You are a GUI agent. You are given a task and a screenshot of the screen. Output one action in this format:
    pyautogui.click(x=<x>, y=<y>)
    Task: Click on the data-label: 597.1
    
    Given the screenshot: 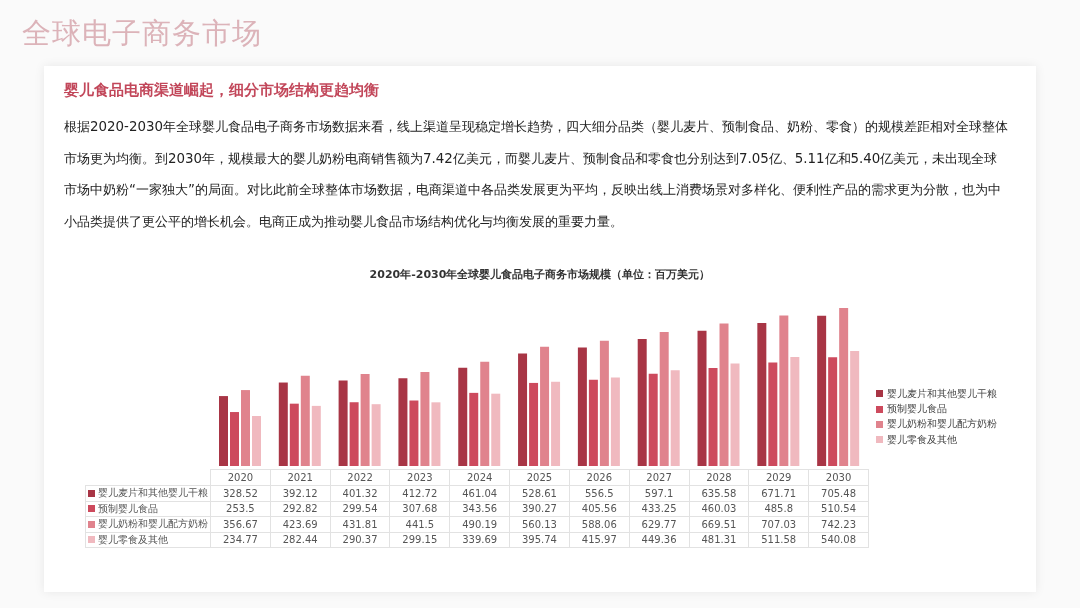 What is the action you would take?
    pyautogui.click(x=659, y=493)
    